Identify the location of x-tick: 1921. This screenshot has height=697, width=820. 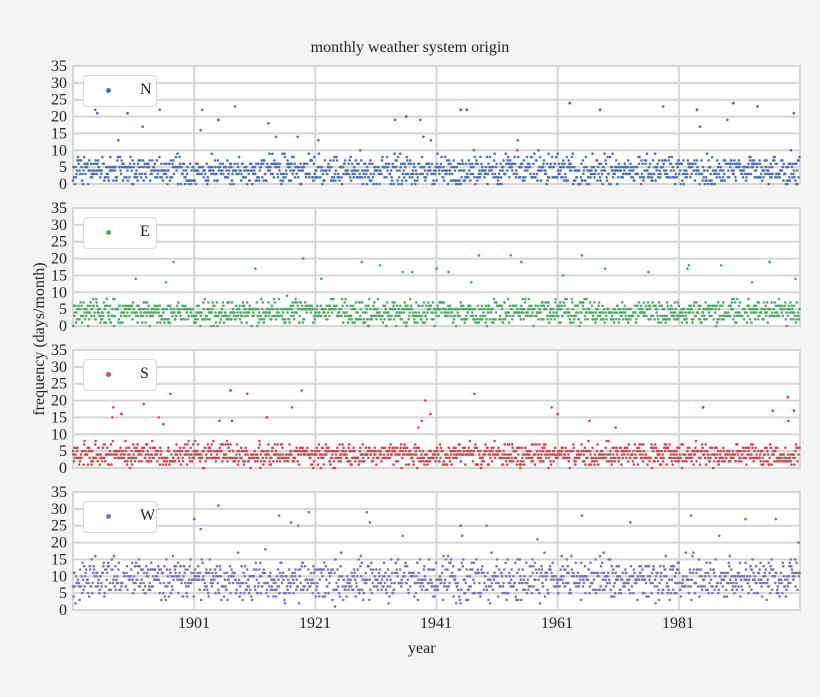
(315, 623).